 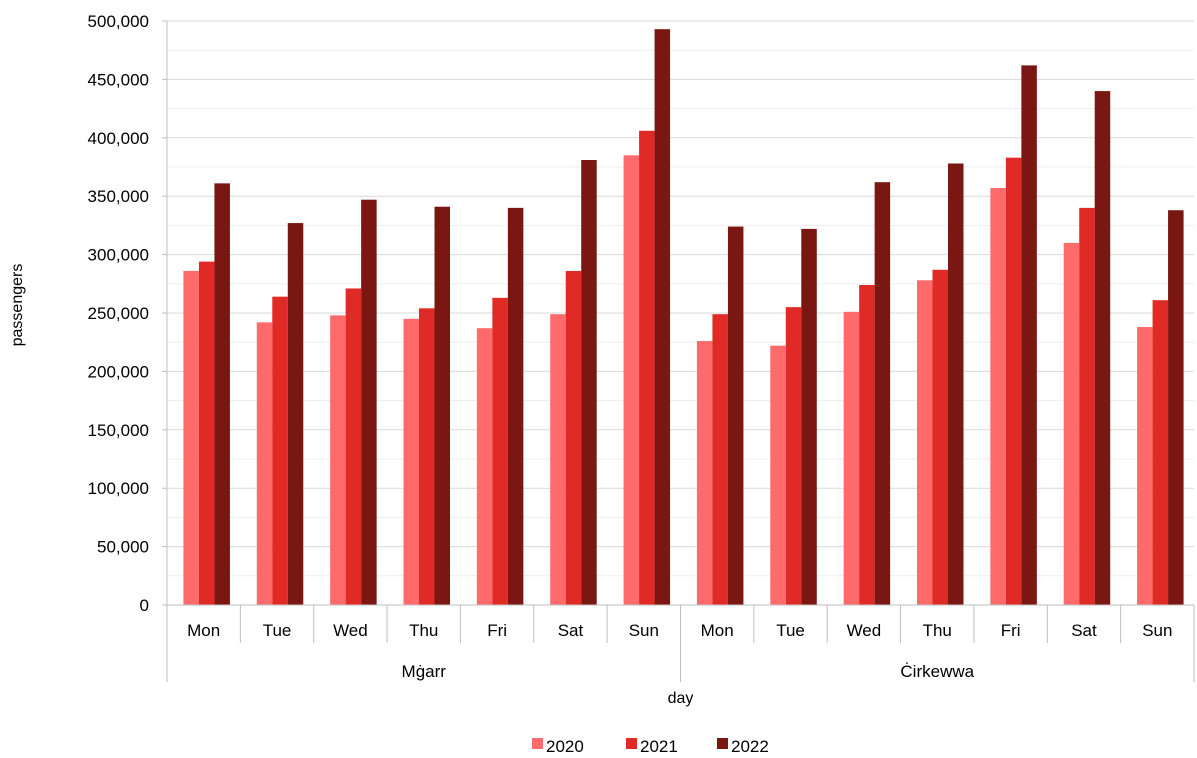 What do you see at coordinates (144, 605) in the screenshot?
I see `y-tick-label: 0` at bounding box center [144, 605].